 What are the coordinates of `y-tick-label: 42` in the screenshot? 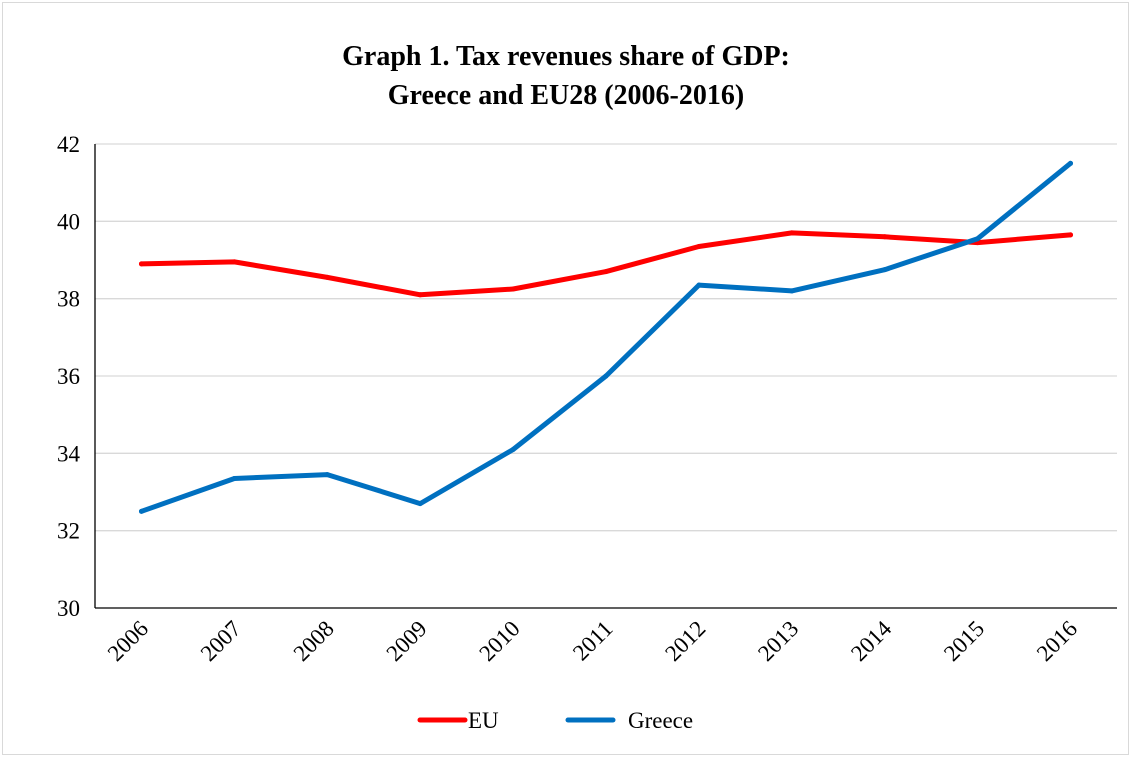 It's located at (68, 144).